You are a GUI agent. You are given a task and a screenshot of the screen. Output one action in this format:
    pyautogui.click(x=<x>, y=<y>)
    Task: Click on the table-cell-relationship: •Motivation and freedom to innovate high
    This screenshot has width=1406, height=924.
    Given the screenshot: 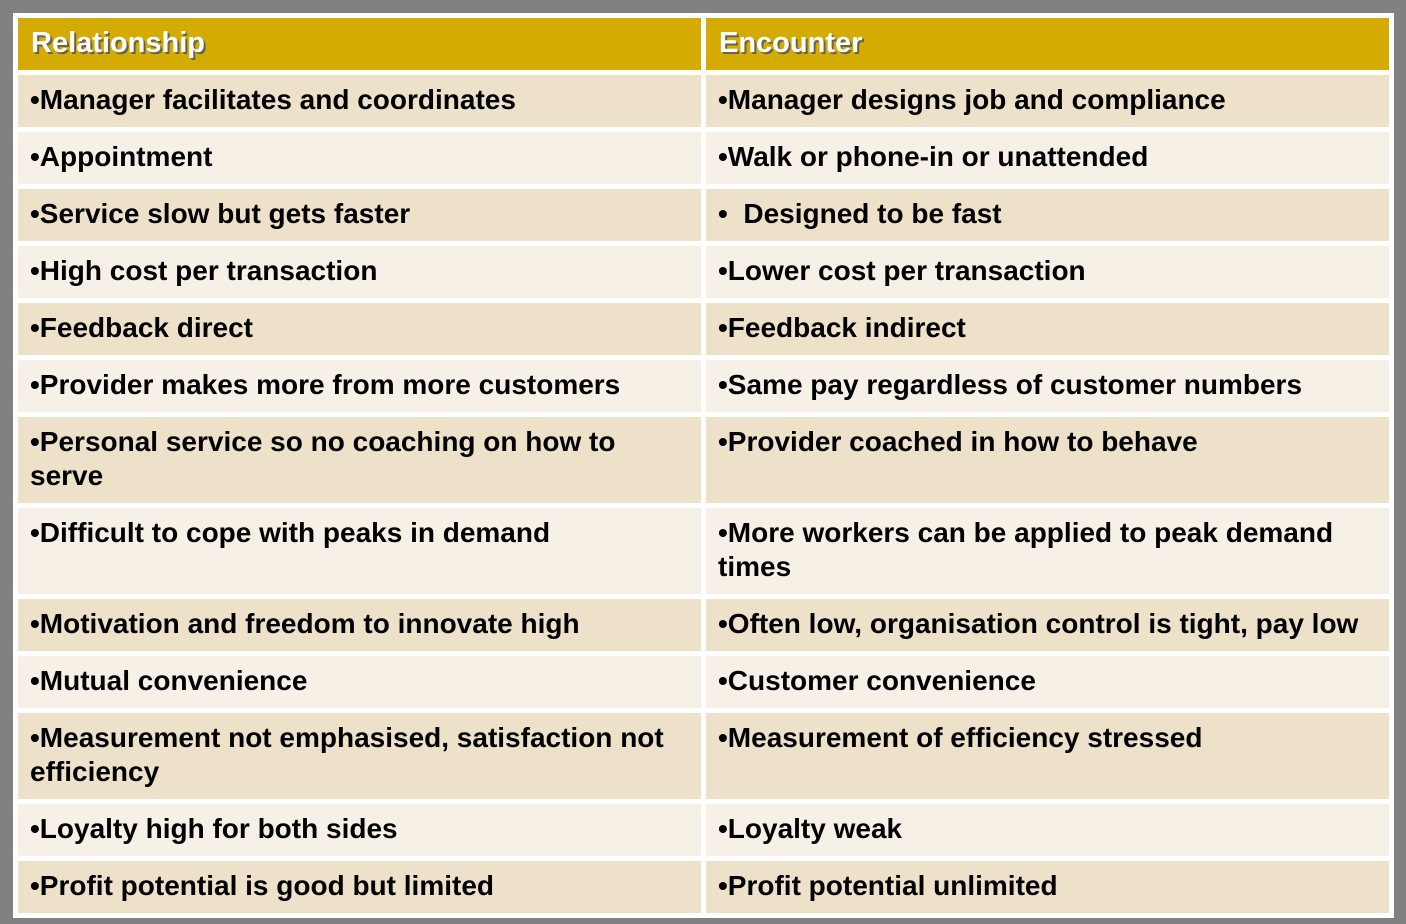 What is the action you would take?
    pyautogui.click(x=359, y=625)
    